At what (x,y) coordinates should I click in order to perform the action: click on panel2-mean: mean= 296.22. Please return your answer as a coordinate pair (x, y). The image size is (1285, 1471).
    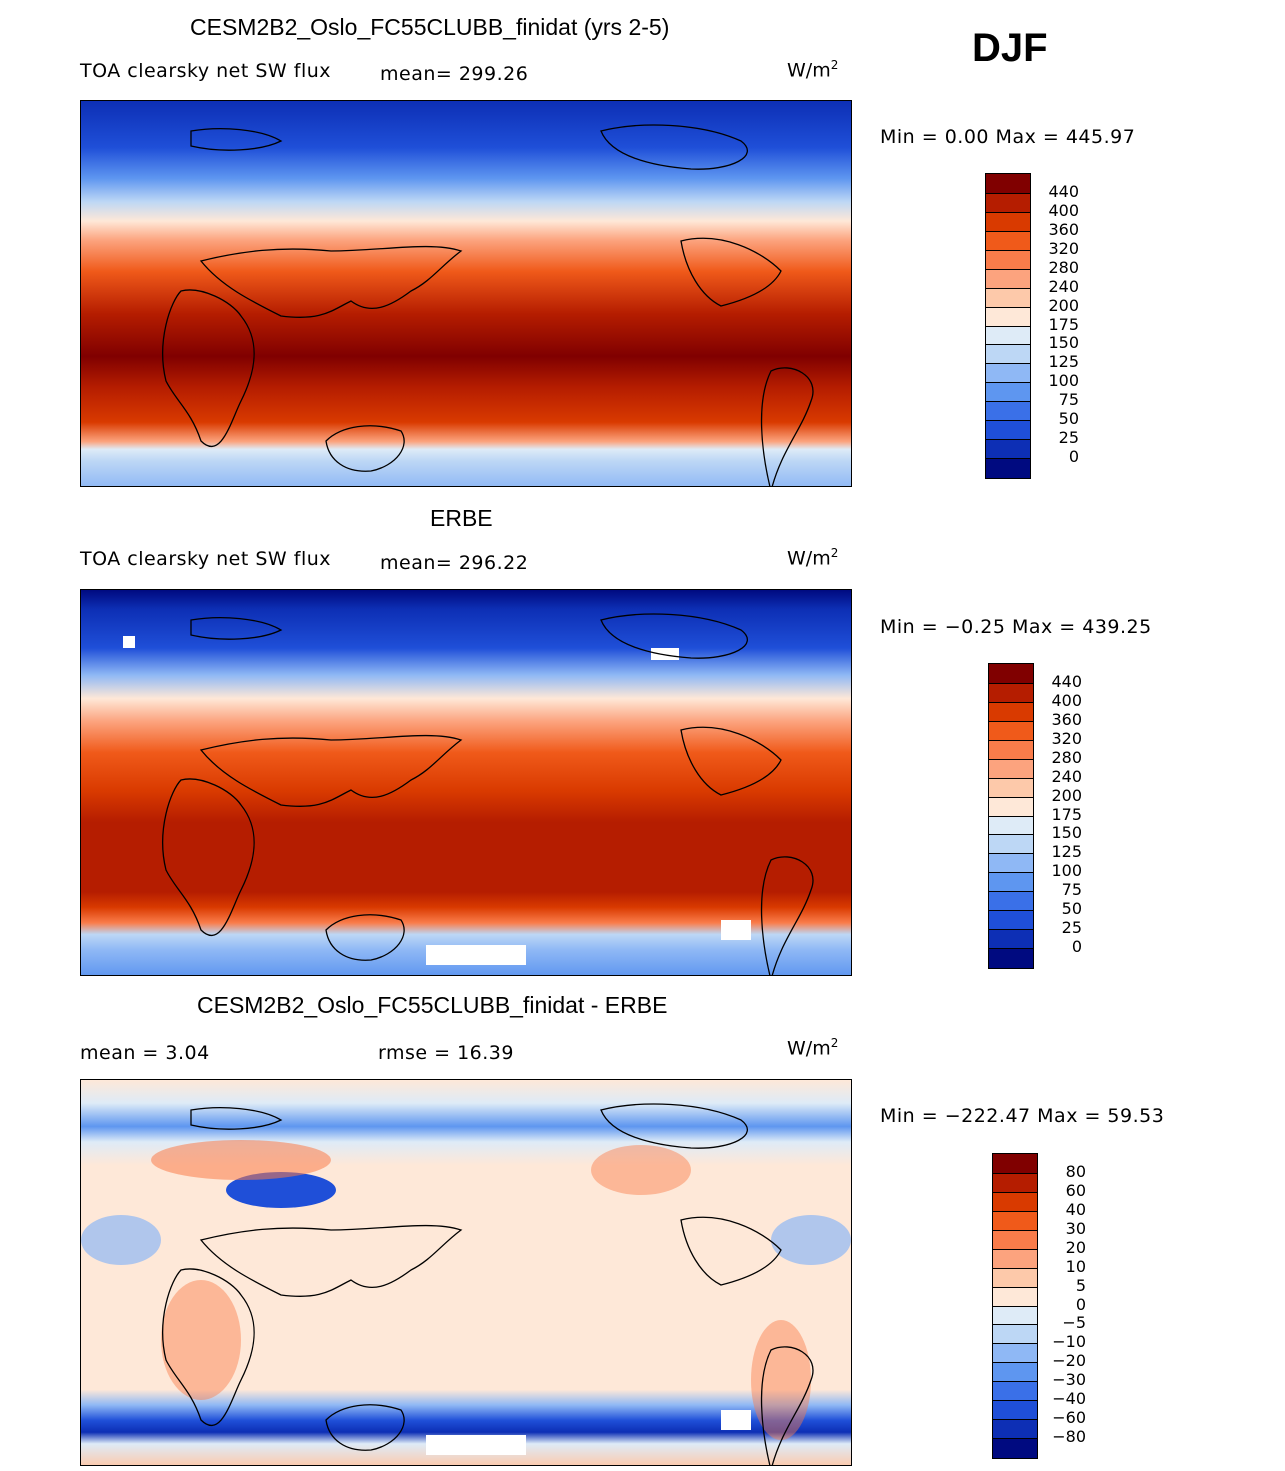
    Looking at the image, I should click on (454, 563).